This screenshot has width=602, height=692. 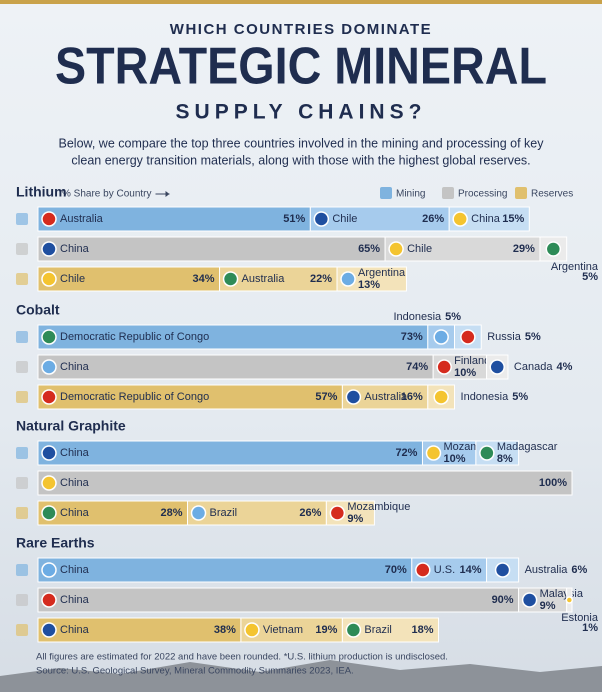 What do you see at coordinates (422, 630) in the screenshot?
I see `value-label: 18%` at bounding box center [422, 630].